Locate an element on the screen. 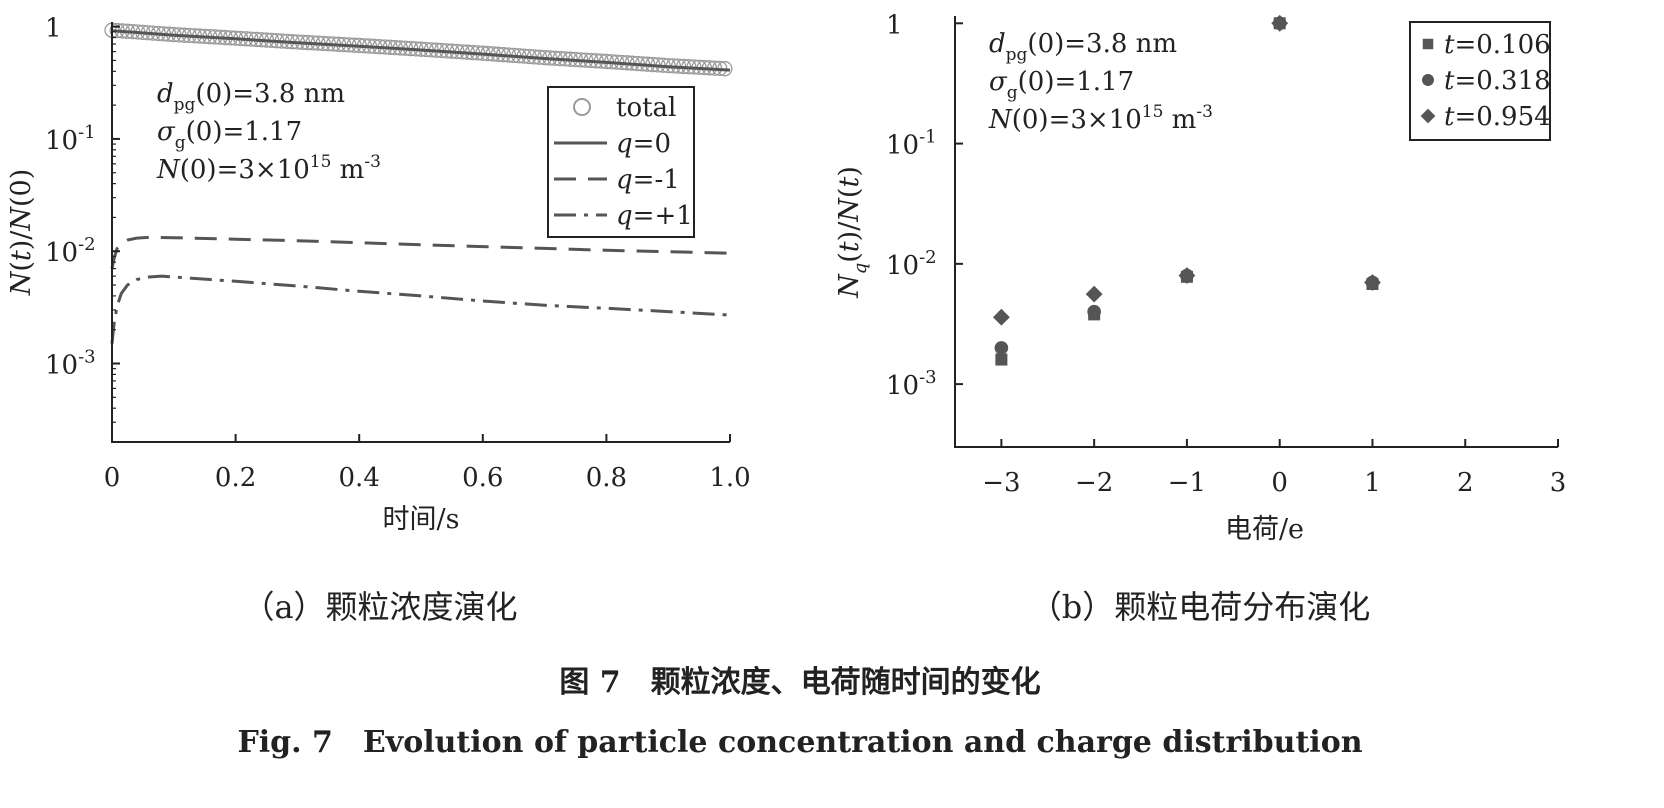 The height and width of the screenshot is (808, 1664). series-q0-line is located at coordinates (421, 50).